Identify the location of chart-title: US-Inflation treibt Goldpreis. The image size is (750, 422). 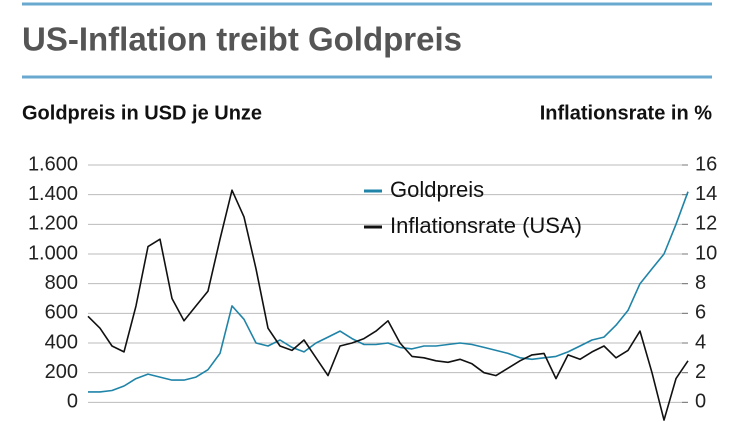
(242, 39).